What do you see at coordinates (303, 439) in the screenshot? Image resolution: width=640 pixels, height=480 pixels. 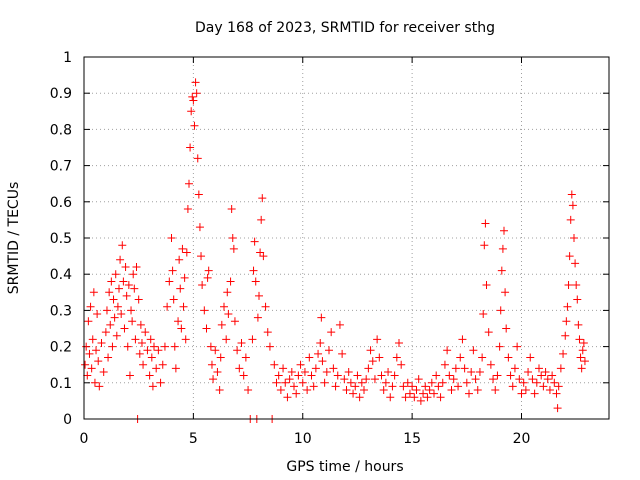 I see `x-tick-label: 10` at bounding box center [303, 439].